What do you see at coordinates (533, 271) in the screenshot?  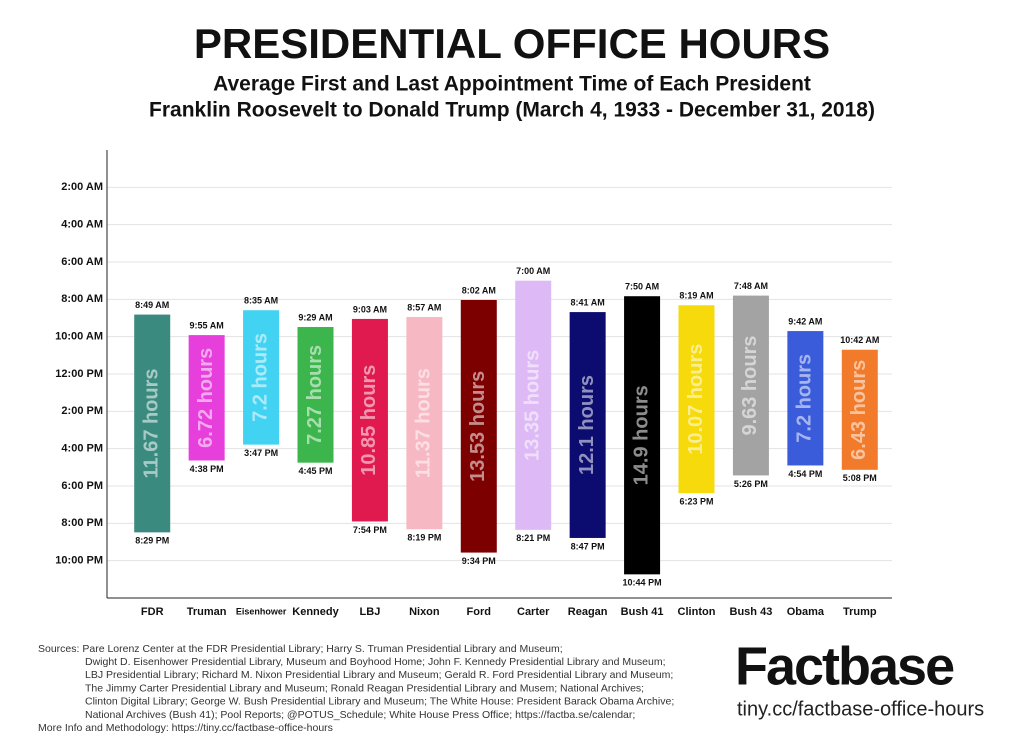 I see `start-label: 7:00 AM` at bounding box center [533, 271].